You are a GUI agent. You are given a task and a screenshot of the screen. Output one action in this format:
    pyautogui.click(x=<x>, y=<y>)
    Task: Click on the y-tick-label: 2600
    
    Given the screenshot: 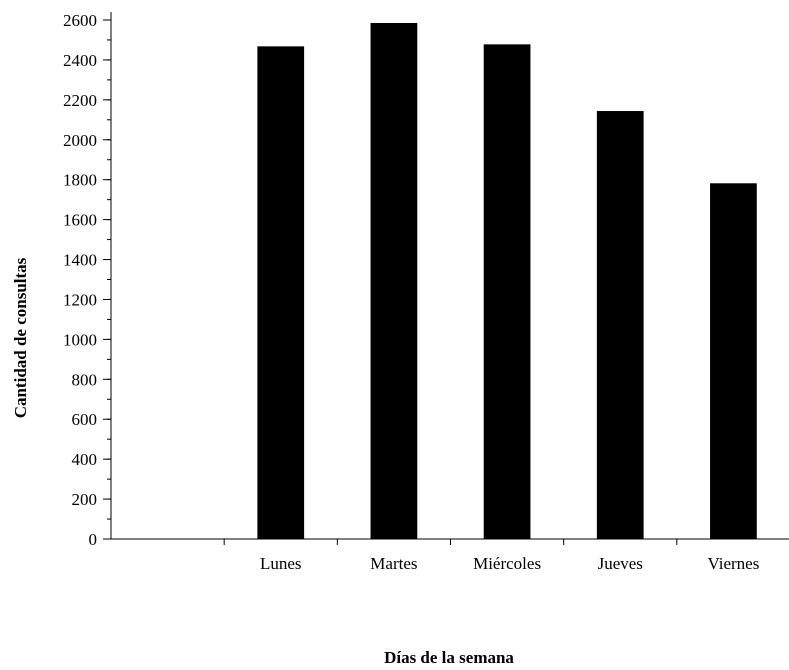 What is the action you would take?
    pyautogui.click(x=80, y=20)
    